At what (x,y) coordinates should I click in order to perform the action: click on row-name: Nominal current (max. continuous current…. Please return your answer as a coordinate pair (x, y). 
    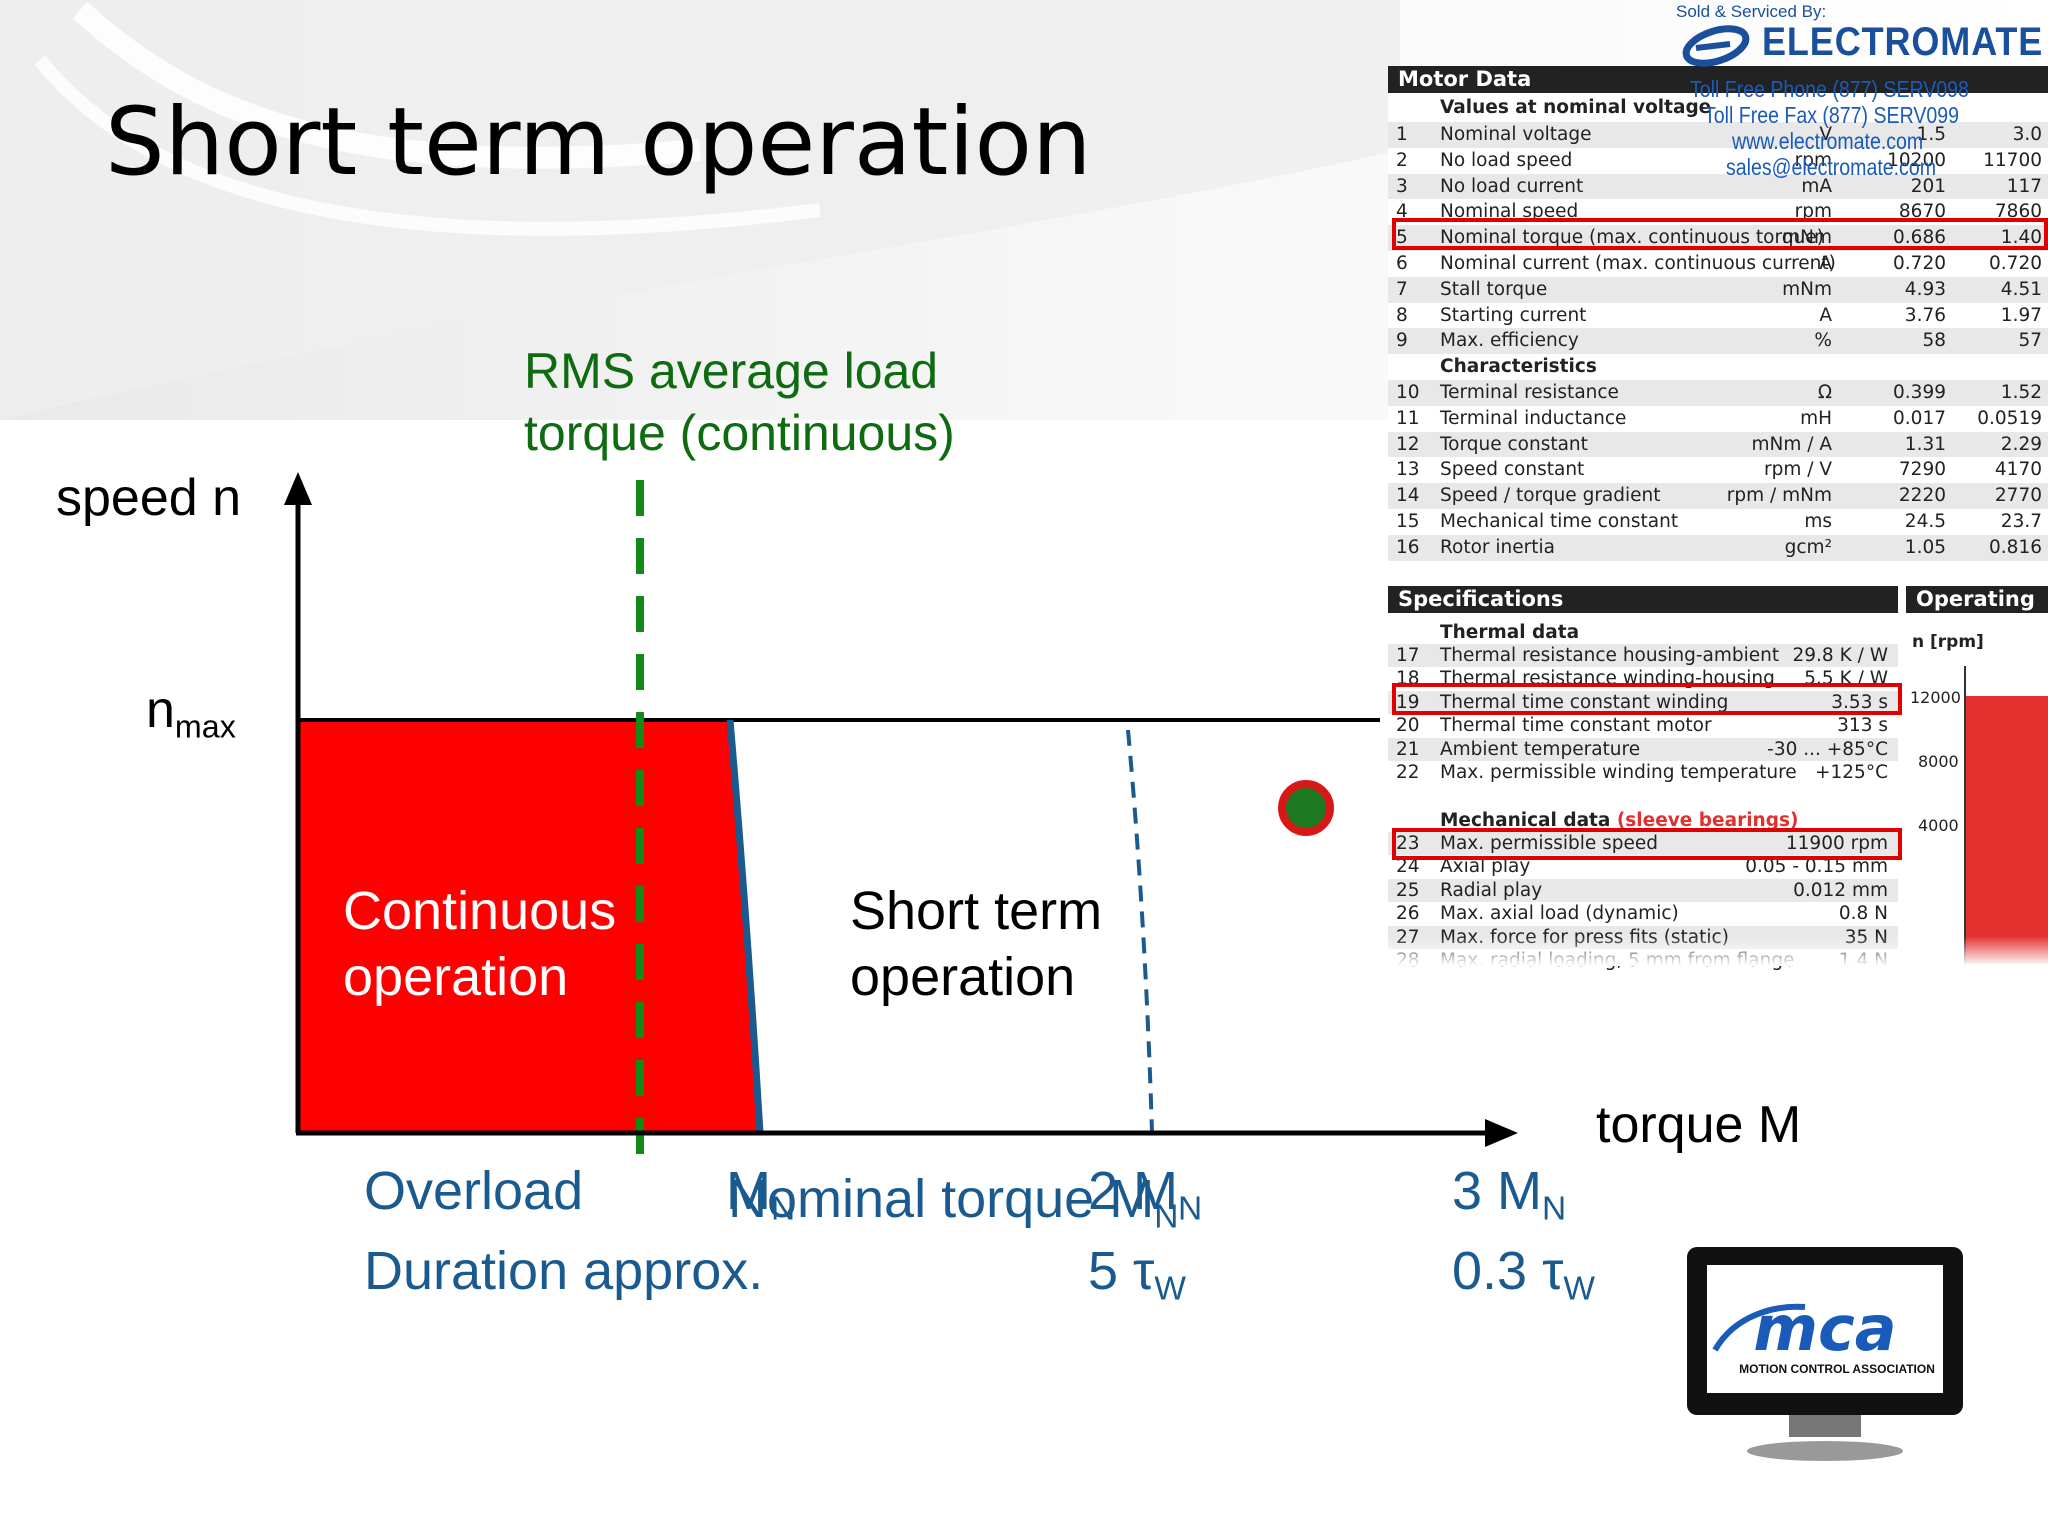
    Looking at the image, I should click on (1638, 263).